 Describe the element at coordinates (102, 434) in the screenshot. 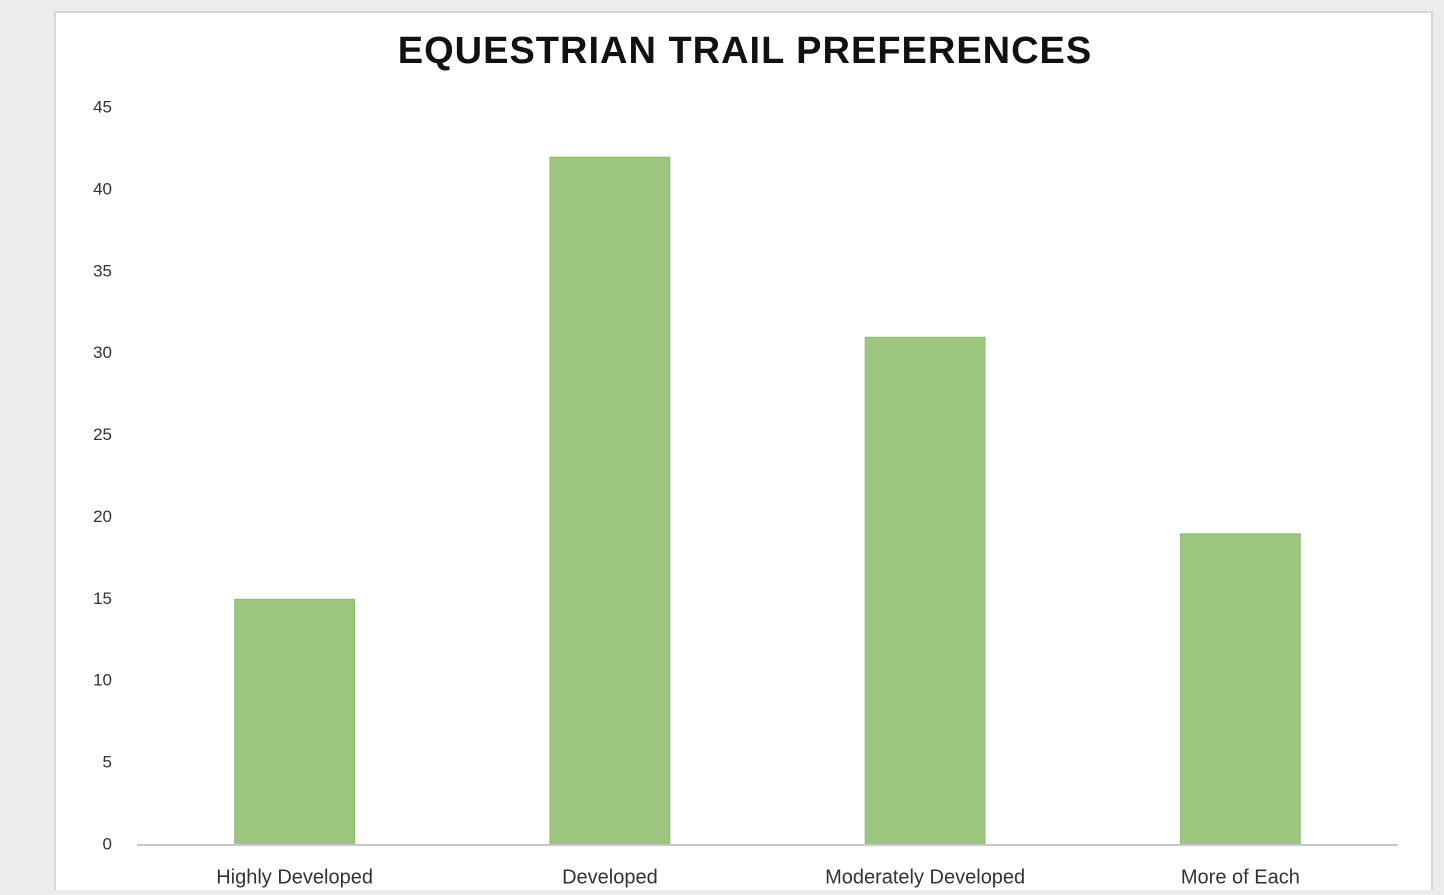

I see `y-tick-label: 25` at that location.